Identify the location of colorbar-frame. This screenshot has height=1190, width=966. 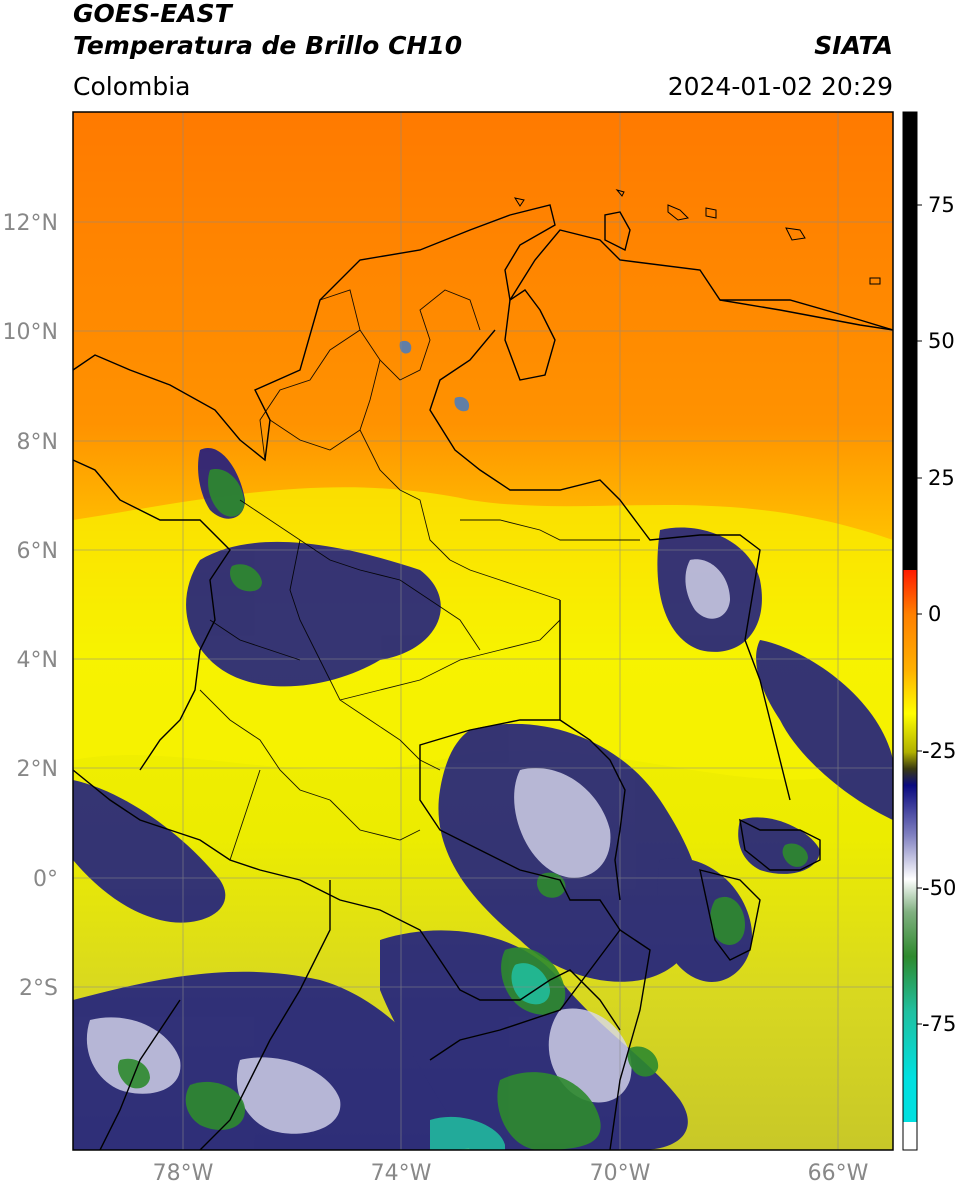
(910, 631).